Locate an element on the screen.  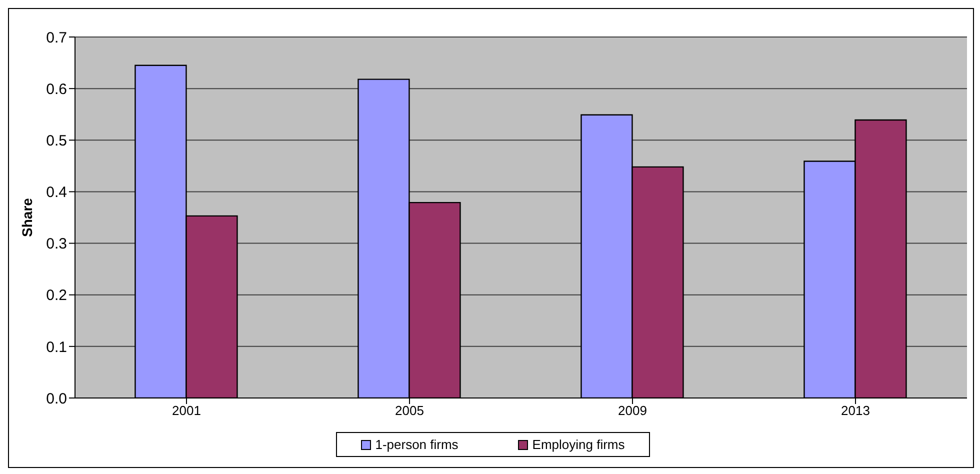
y-tick-label: 0.4 is located at coordinates (56, 193).